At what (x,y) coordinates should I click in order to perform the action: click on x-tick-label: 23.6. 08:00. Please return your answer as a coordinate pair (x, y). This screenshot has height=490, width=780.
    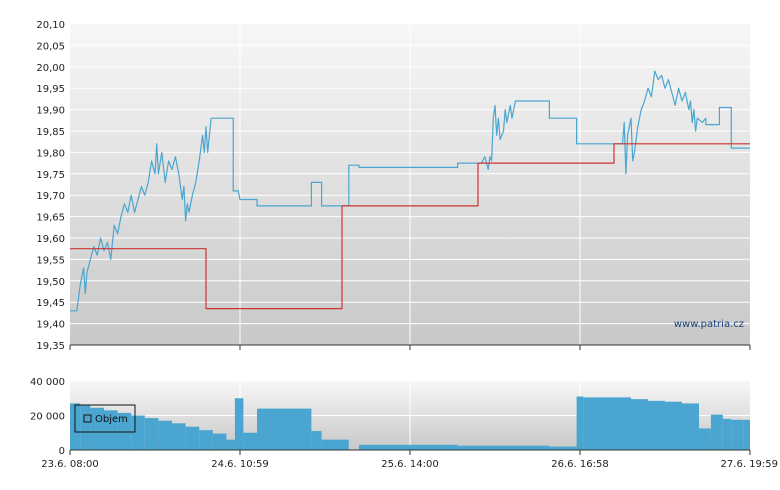
    Looking at the image, I should click on (69, 464).